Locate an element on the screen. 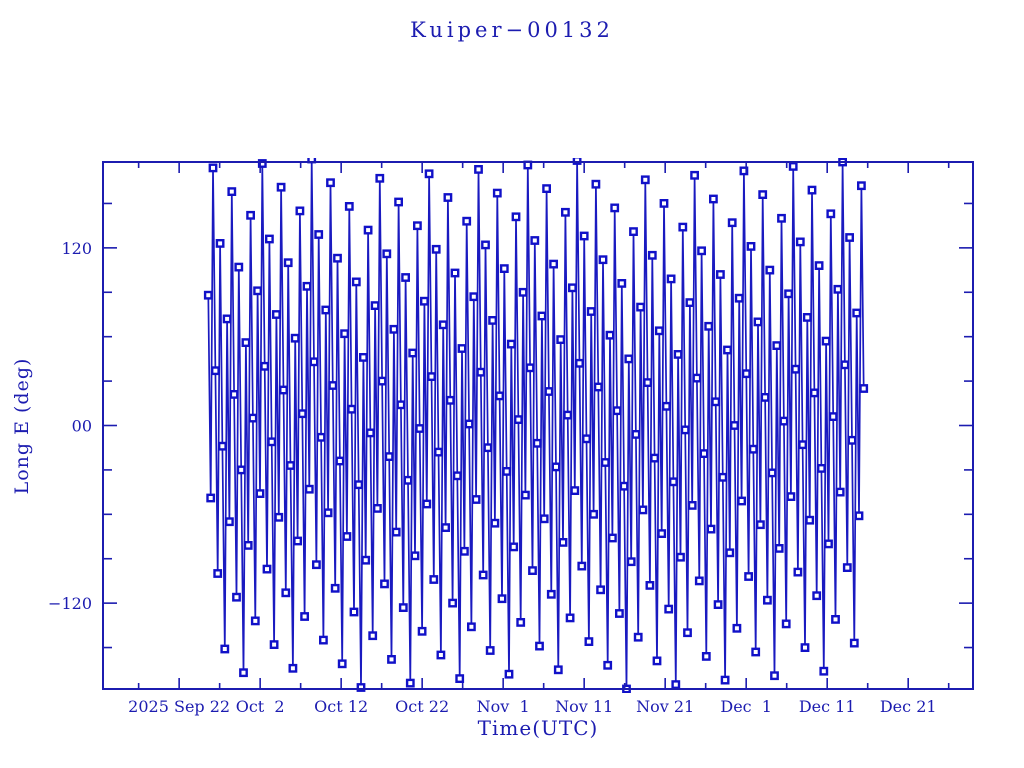 This screenshot has height=768, width=1024. x-tick-label: Dec 11 is located at coordinates (827, 706).